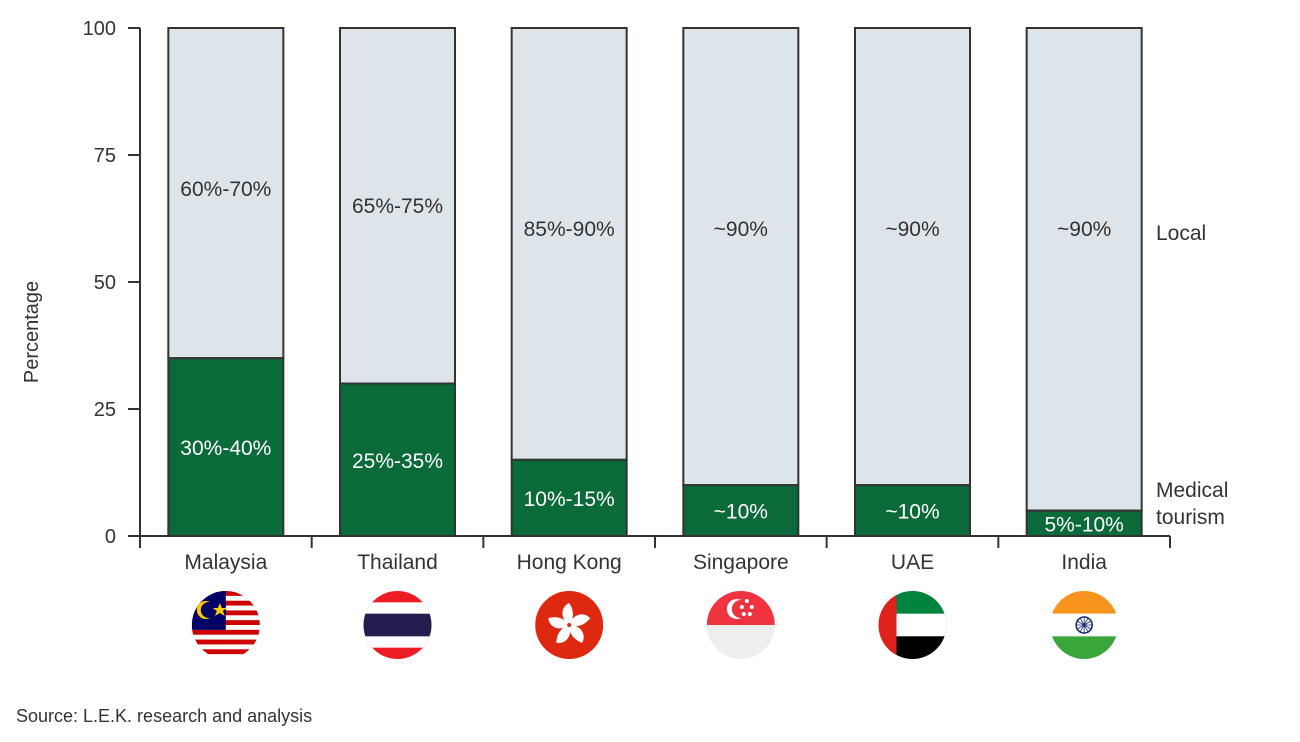  I want to click on data-label-medical-tourism: 30%-40%, so click(225, 448).